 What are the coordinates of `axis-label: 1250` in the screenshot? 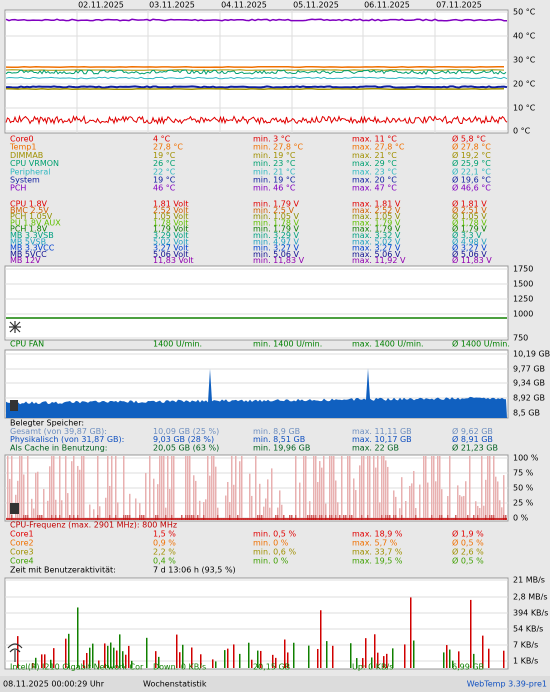 It's located at (523, 299).